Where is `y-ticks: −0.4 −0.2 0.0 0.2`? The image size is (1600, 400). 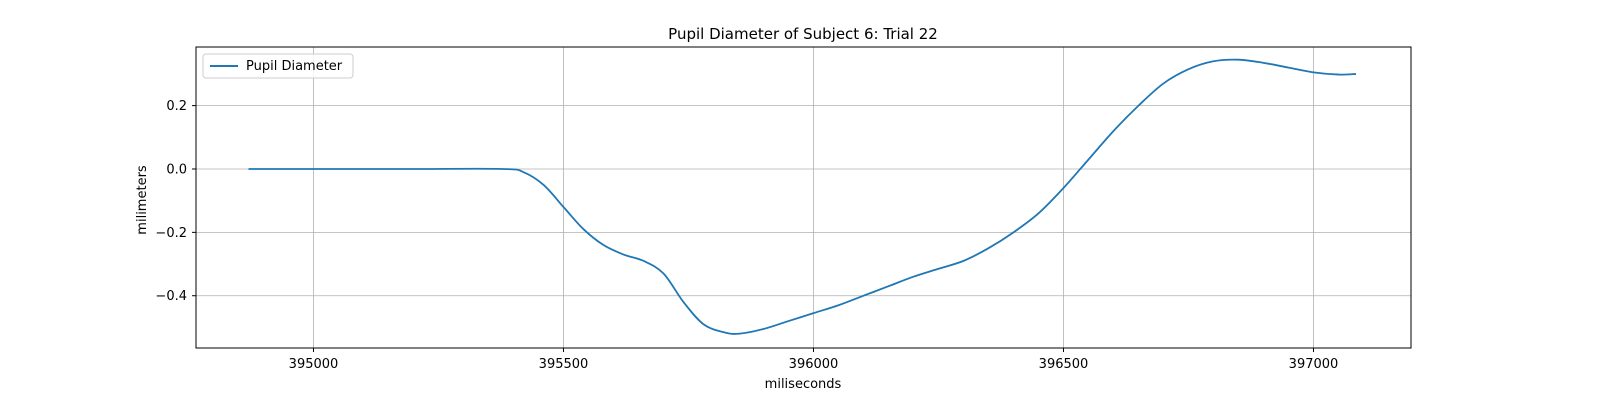
y-ticks: −0.4 −0.2 0.0 0.2 is located at coordinates (175, 201).